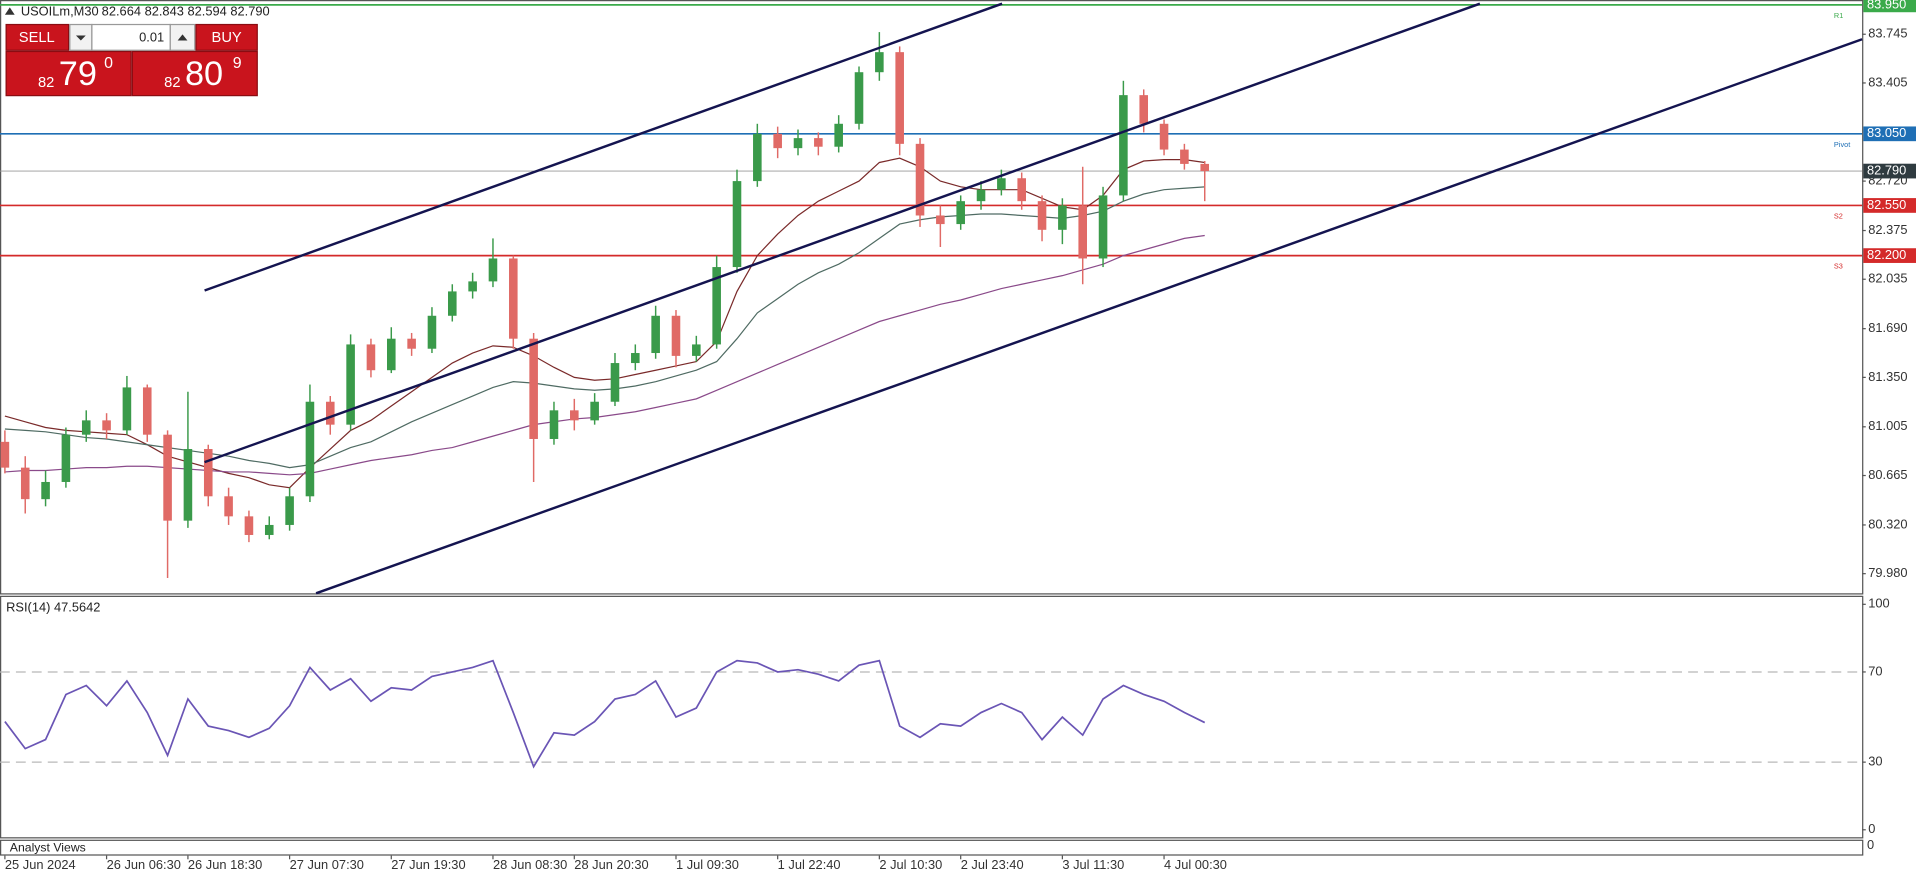 The height and width of the screenshot is (874, 1916). Describe the element at coordinates (530, 864) in the screenshot. I see `x-tick-label: 28 Jun 08:30` at that location.